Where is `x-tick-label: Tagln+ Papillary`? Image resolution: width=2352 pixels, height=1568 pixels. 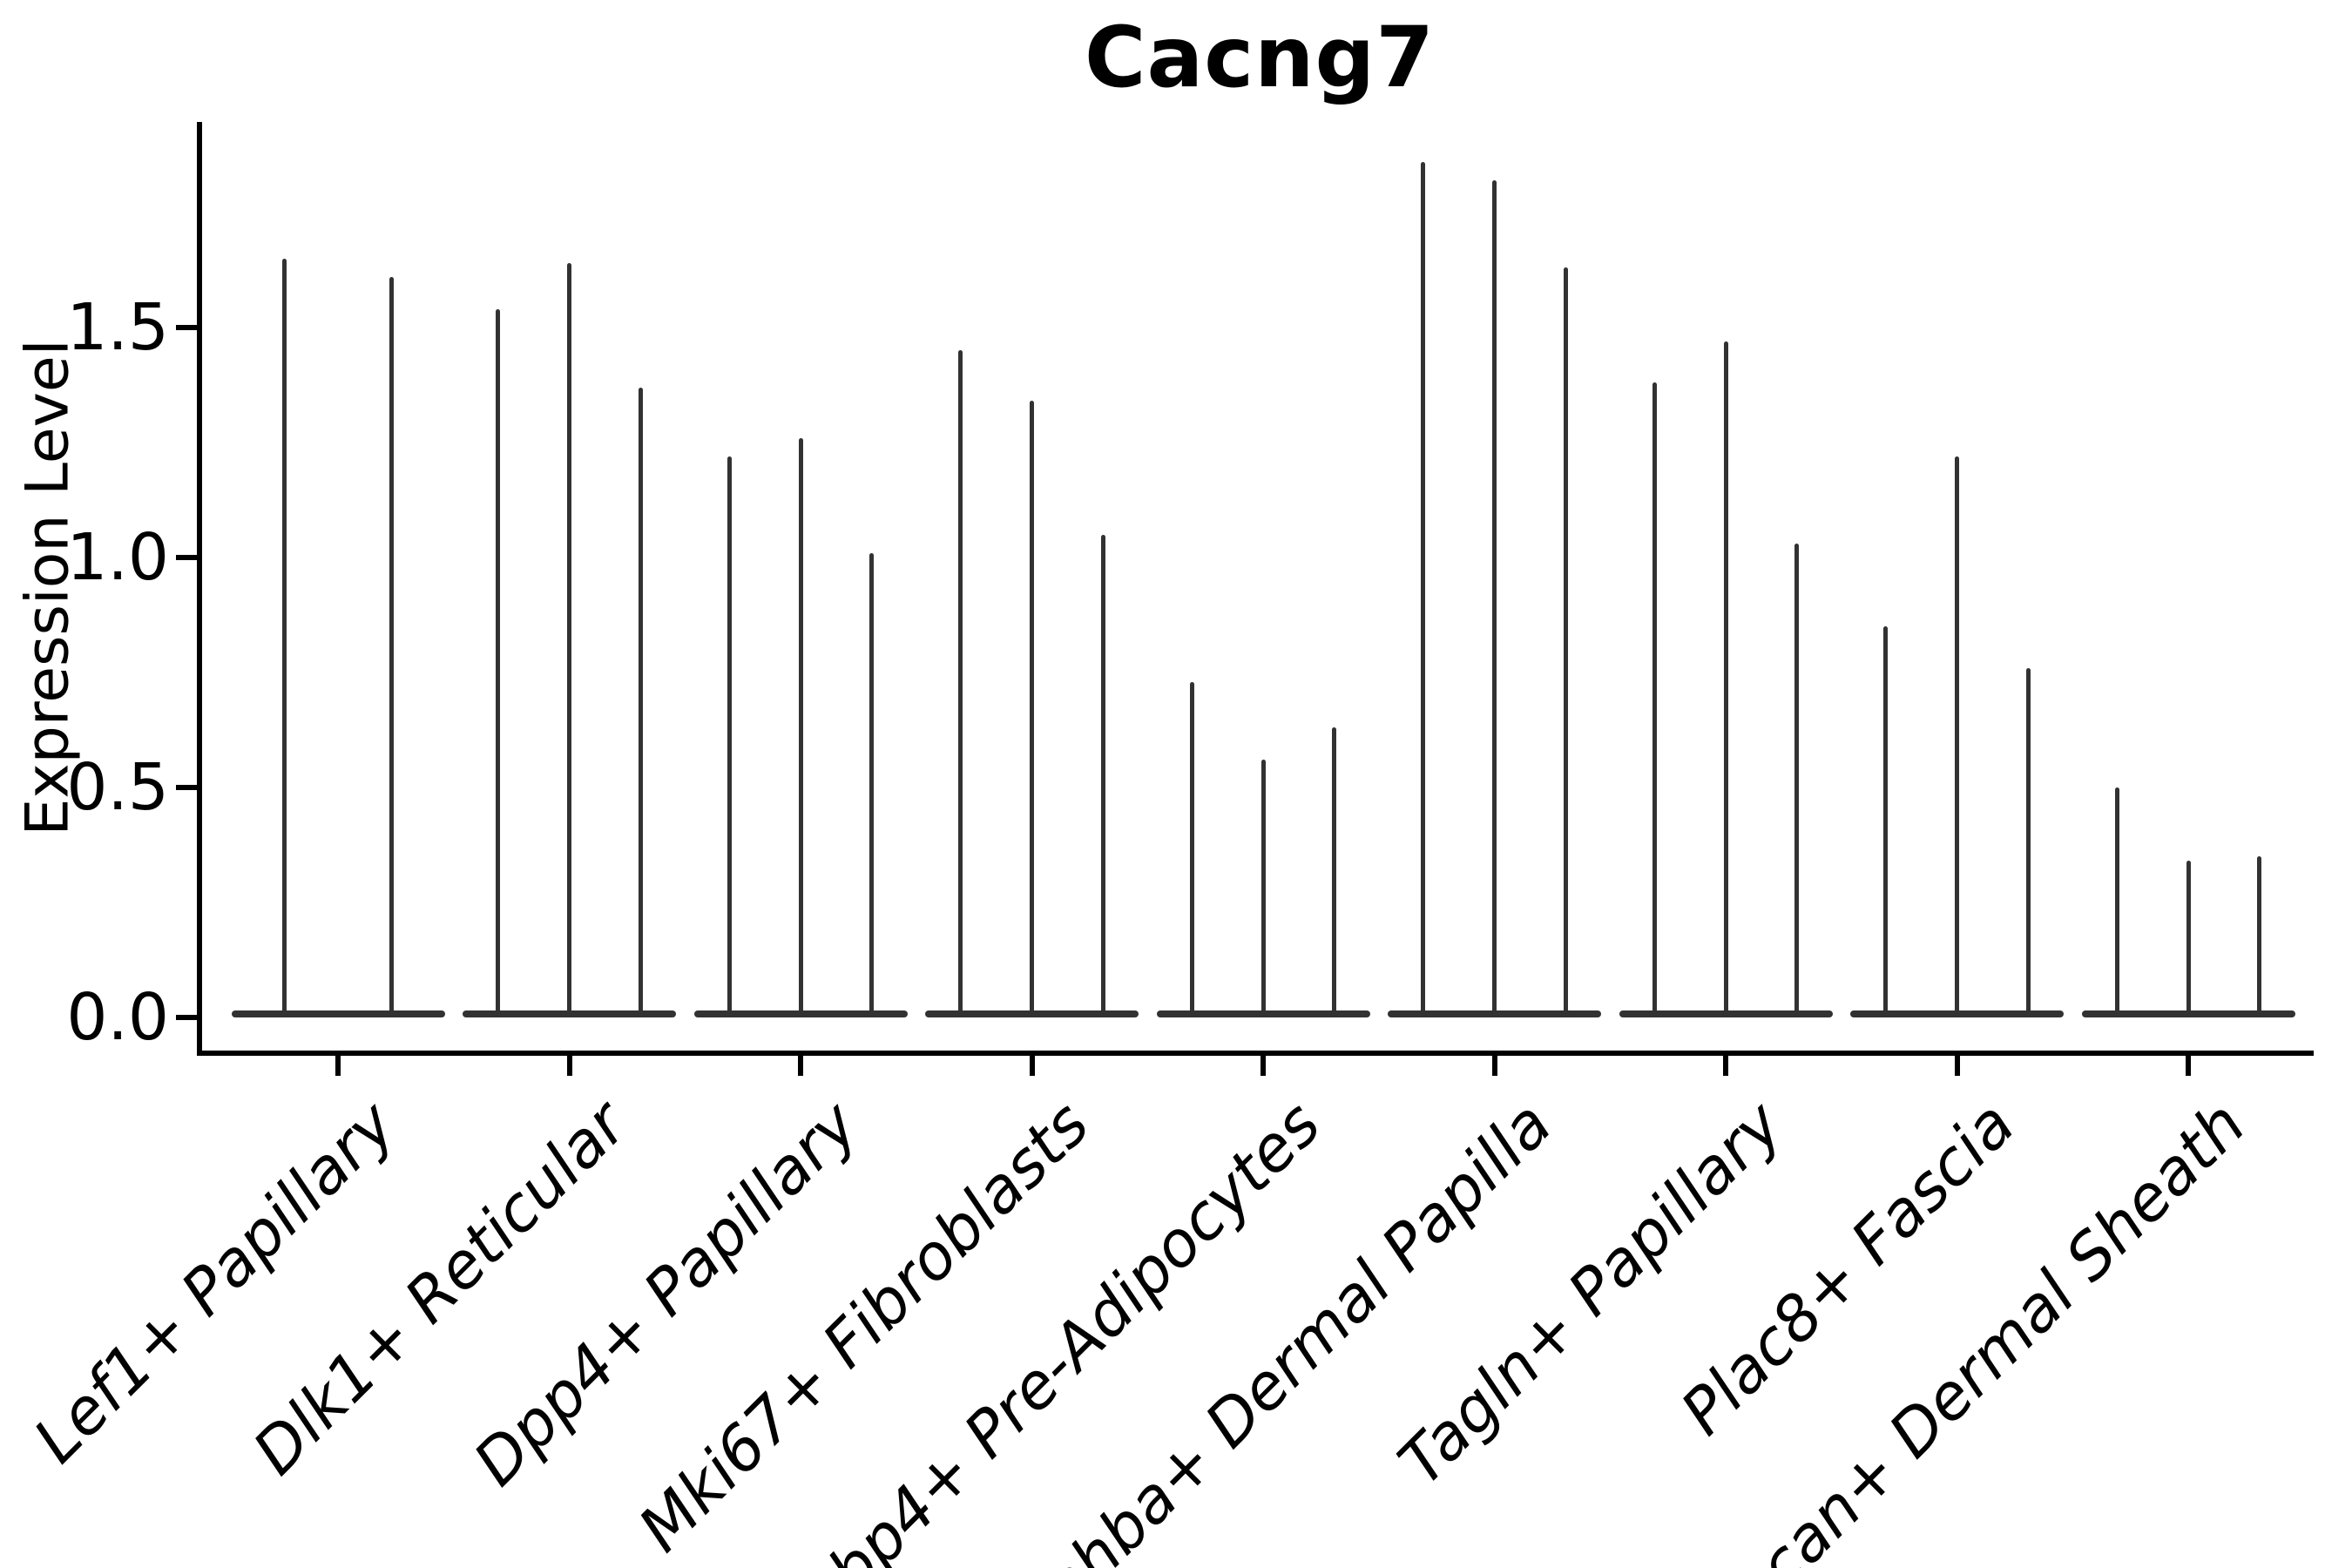
x-tick-label: Tagln+ Papillary is located at coordinates (1590, 1293).